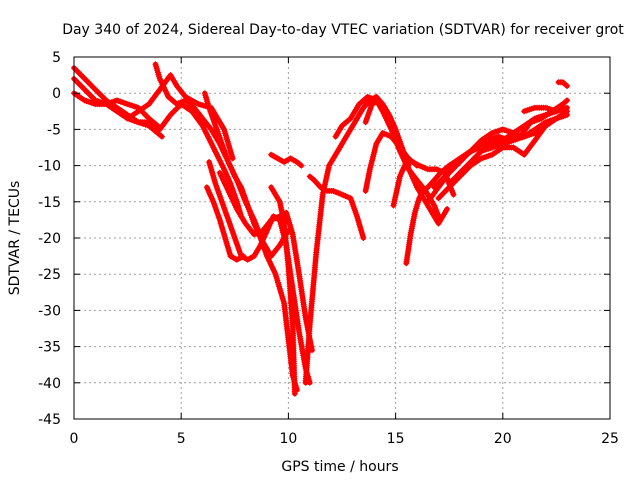 The height and width of the screenshot is (480, 640). Describe the element at coordinates (54, 130) in the screenshot. I see `y-tick-label: -5` at that location.